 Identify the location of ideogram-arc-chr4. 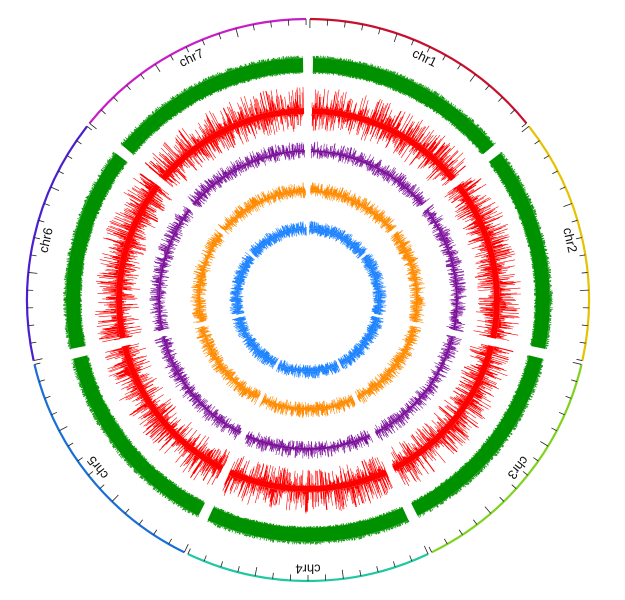
(308, 568).